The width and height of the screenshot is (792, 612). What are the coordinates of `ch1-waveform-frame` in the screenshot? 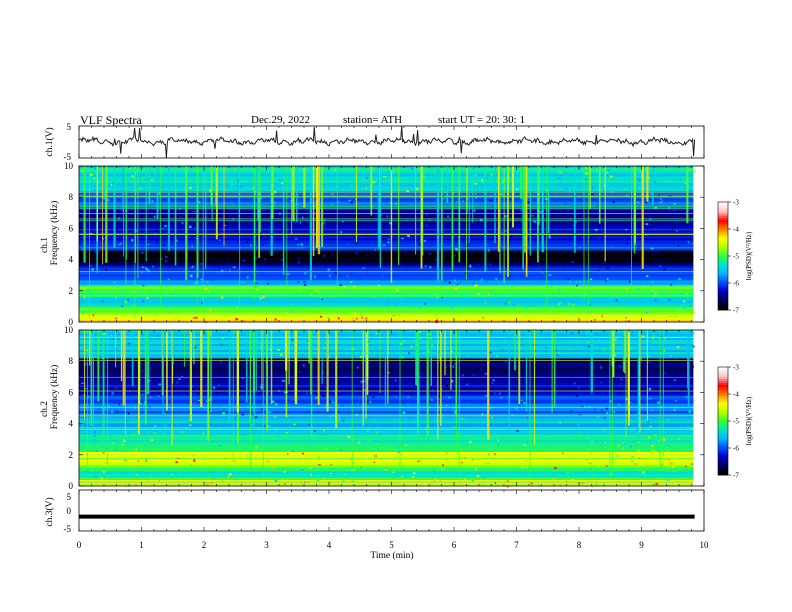 It's located at (391, 142).